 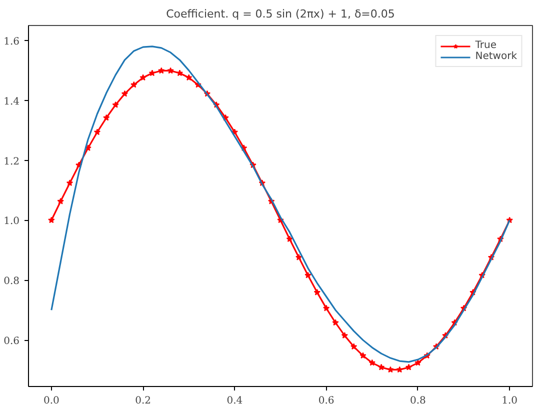 What do you see at coordinates (280, 14) in the screenshot?
I see `chart-title: Coefficient. q = 0.5 sin (2πx) + 1, δ=0.05` at bounding box center [280, 14].